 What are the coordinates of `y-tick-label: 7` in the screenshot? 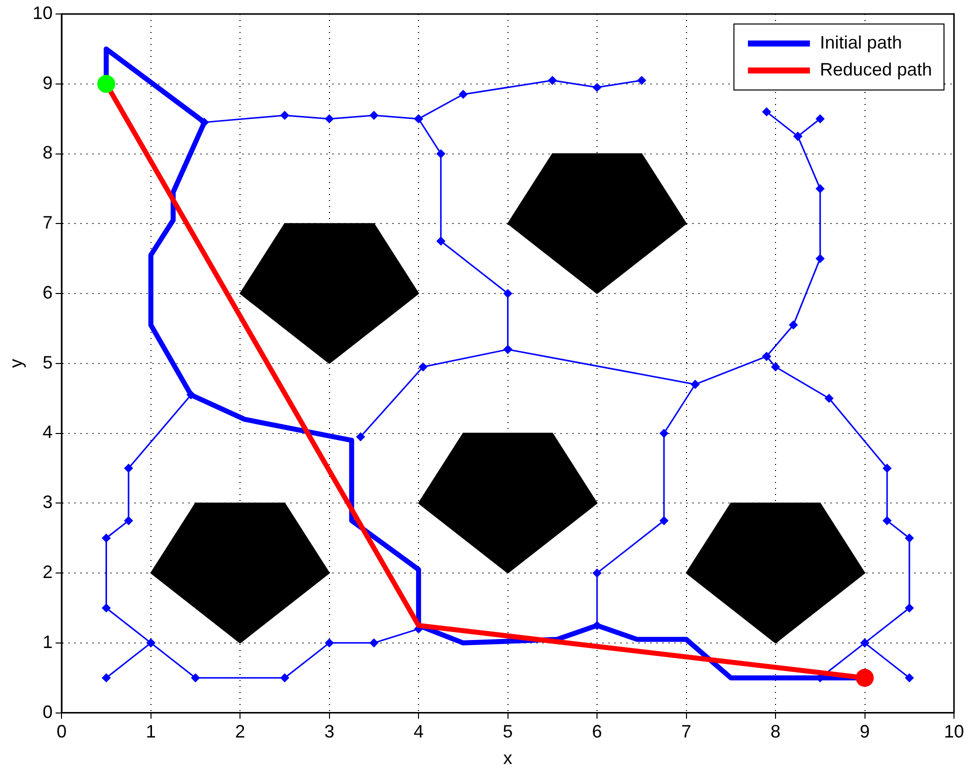 It's located at (47, 222).